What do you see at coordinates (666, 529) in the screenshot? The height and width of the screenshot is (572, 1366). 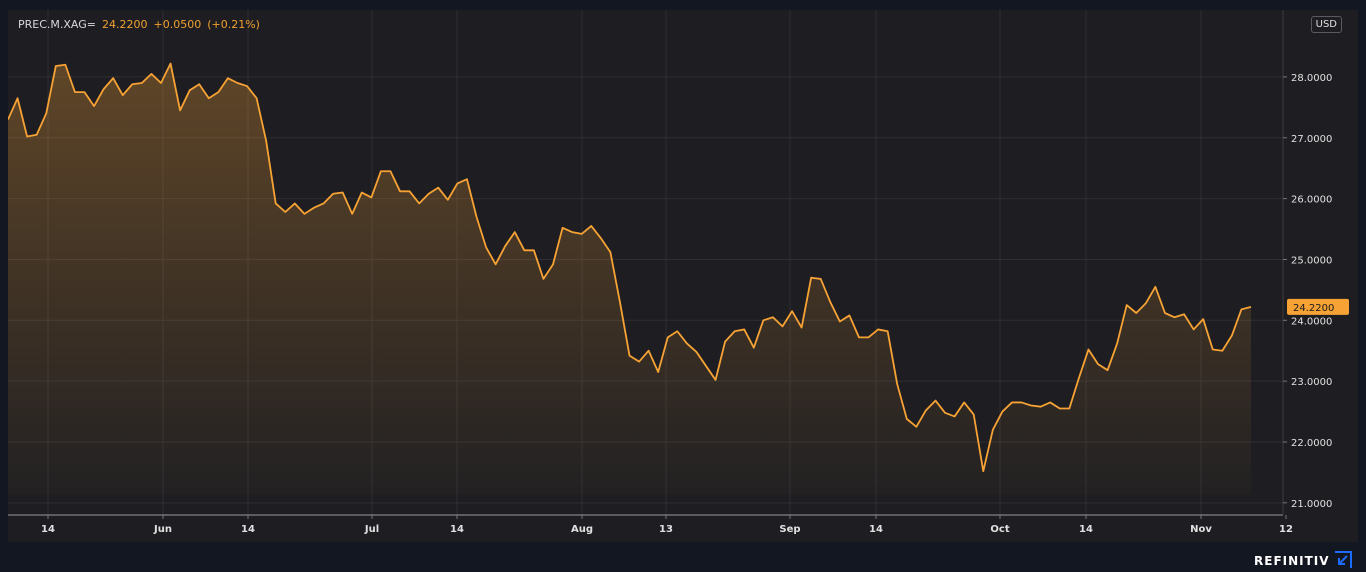 I see `x-tick-label: 13` at bounding box center [666, 529].